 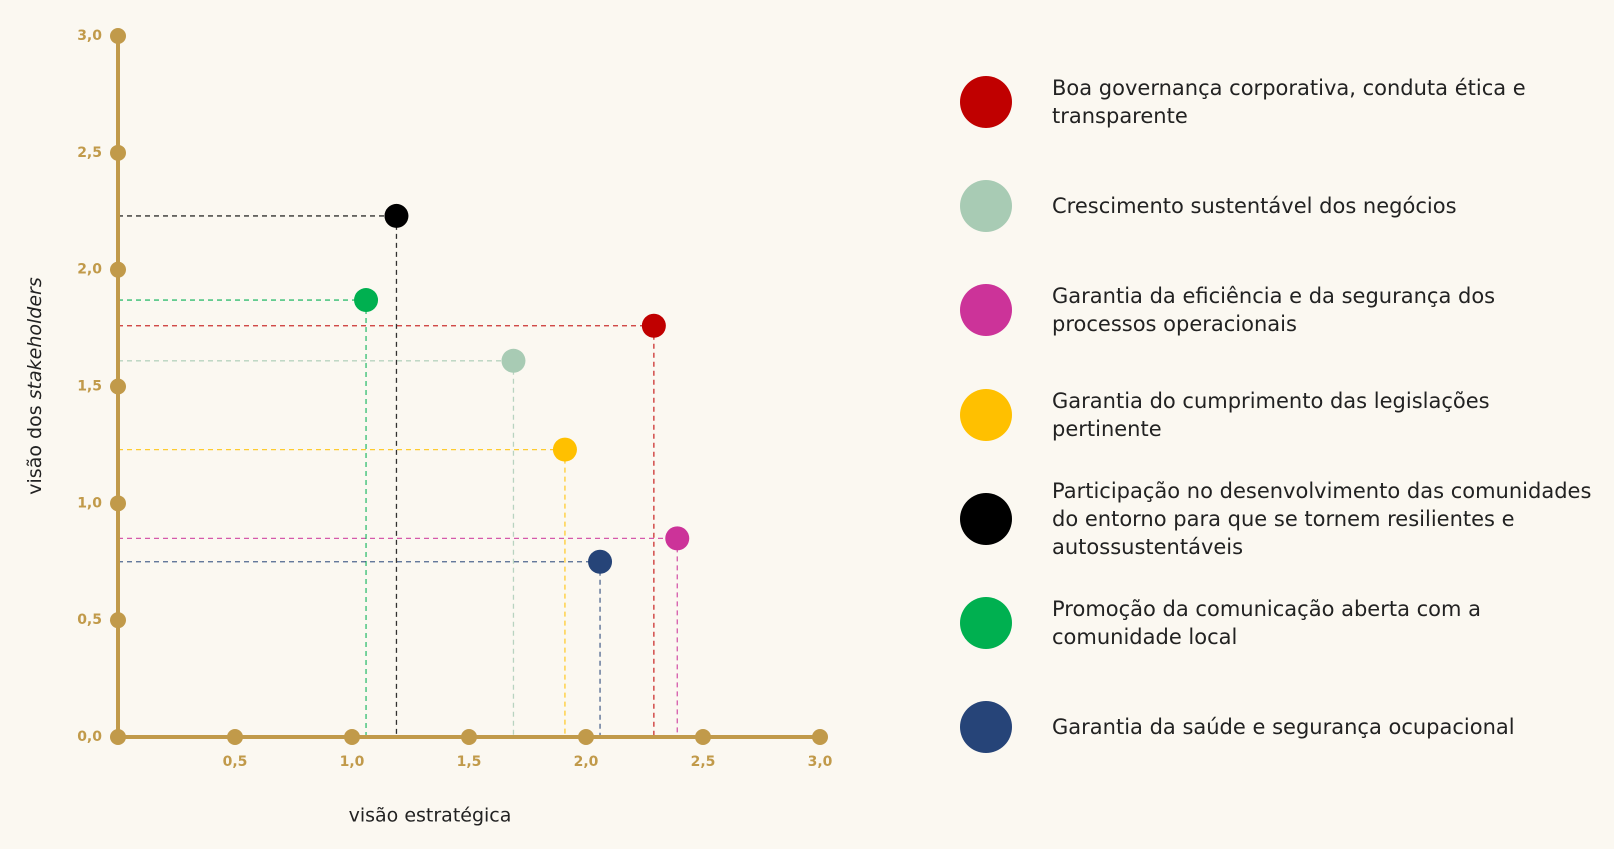 I want to click on y-tick-label: 2,5, so click(x=89, y=153).